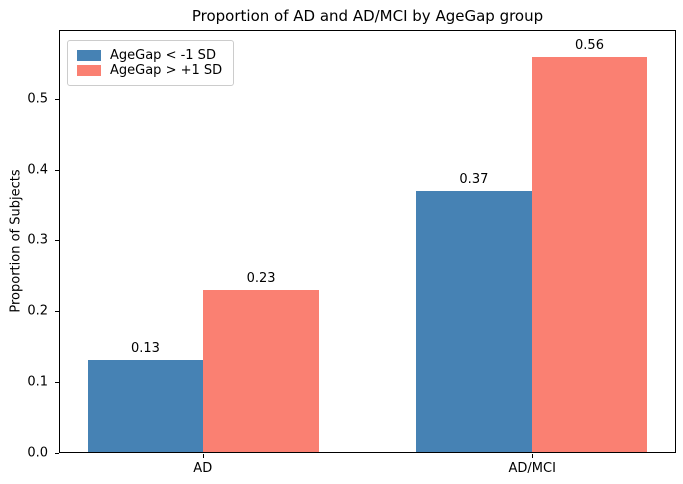 Image resolution: width=683 pixels, height=484 pixels. I want to click on y-tick-label: 0.5, so click(37, 99).